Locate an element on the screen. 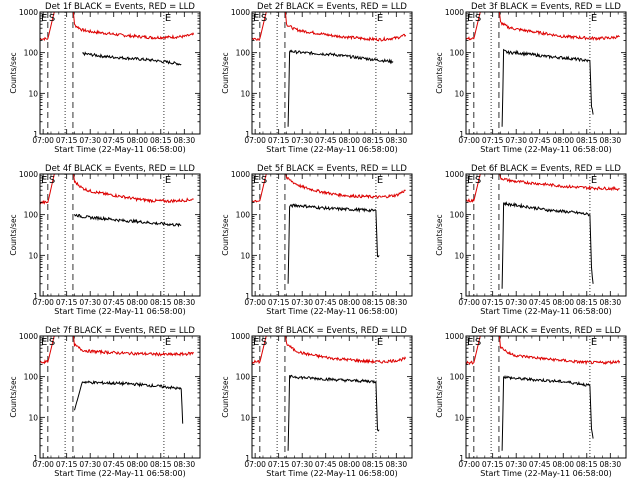  panel-title: Det 5f BLACK = Events, RED = LLD is located at coordinates (332, 169).